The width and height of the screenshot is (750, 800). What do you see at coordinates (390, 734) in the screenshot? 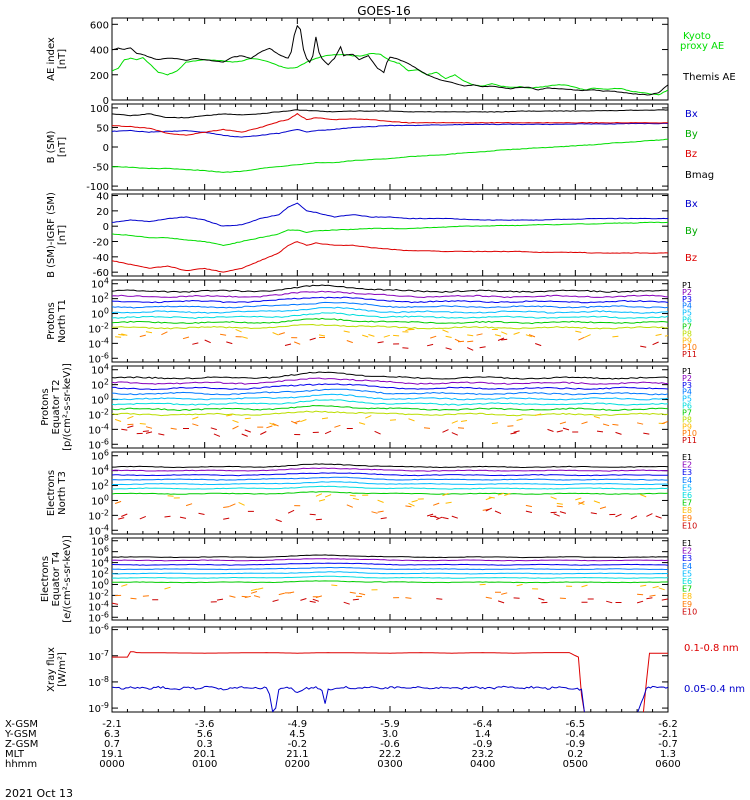
I see `row-value: 3.0` at bounding box center [390, 734].